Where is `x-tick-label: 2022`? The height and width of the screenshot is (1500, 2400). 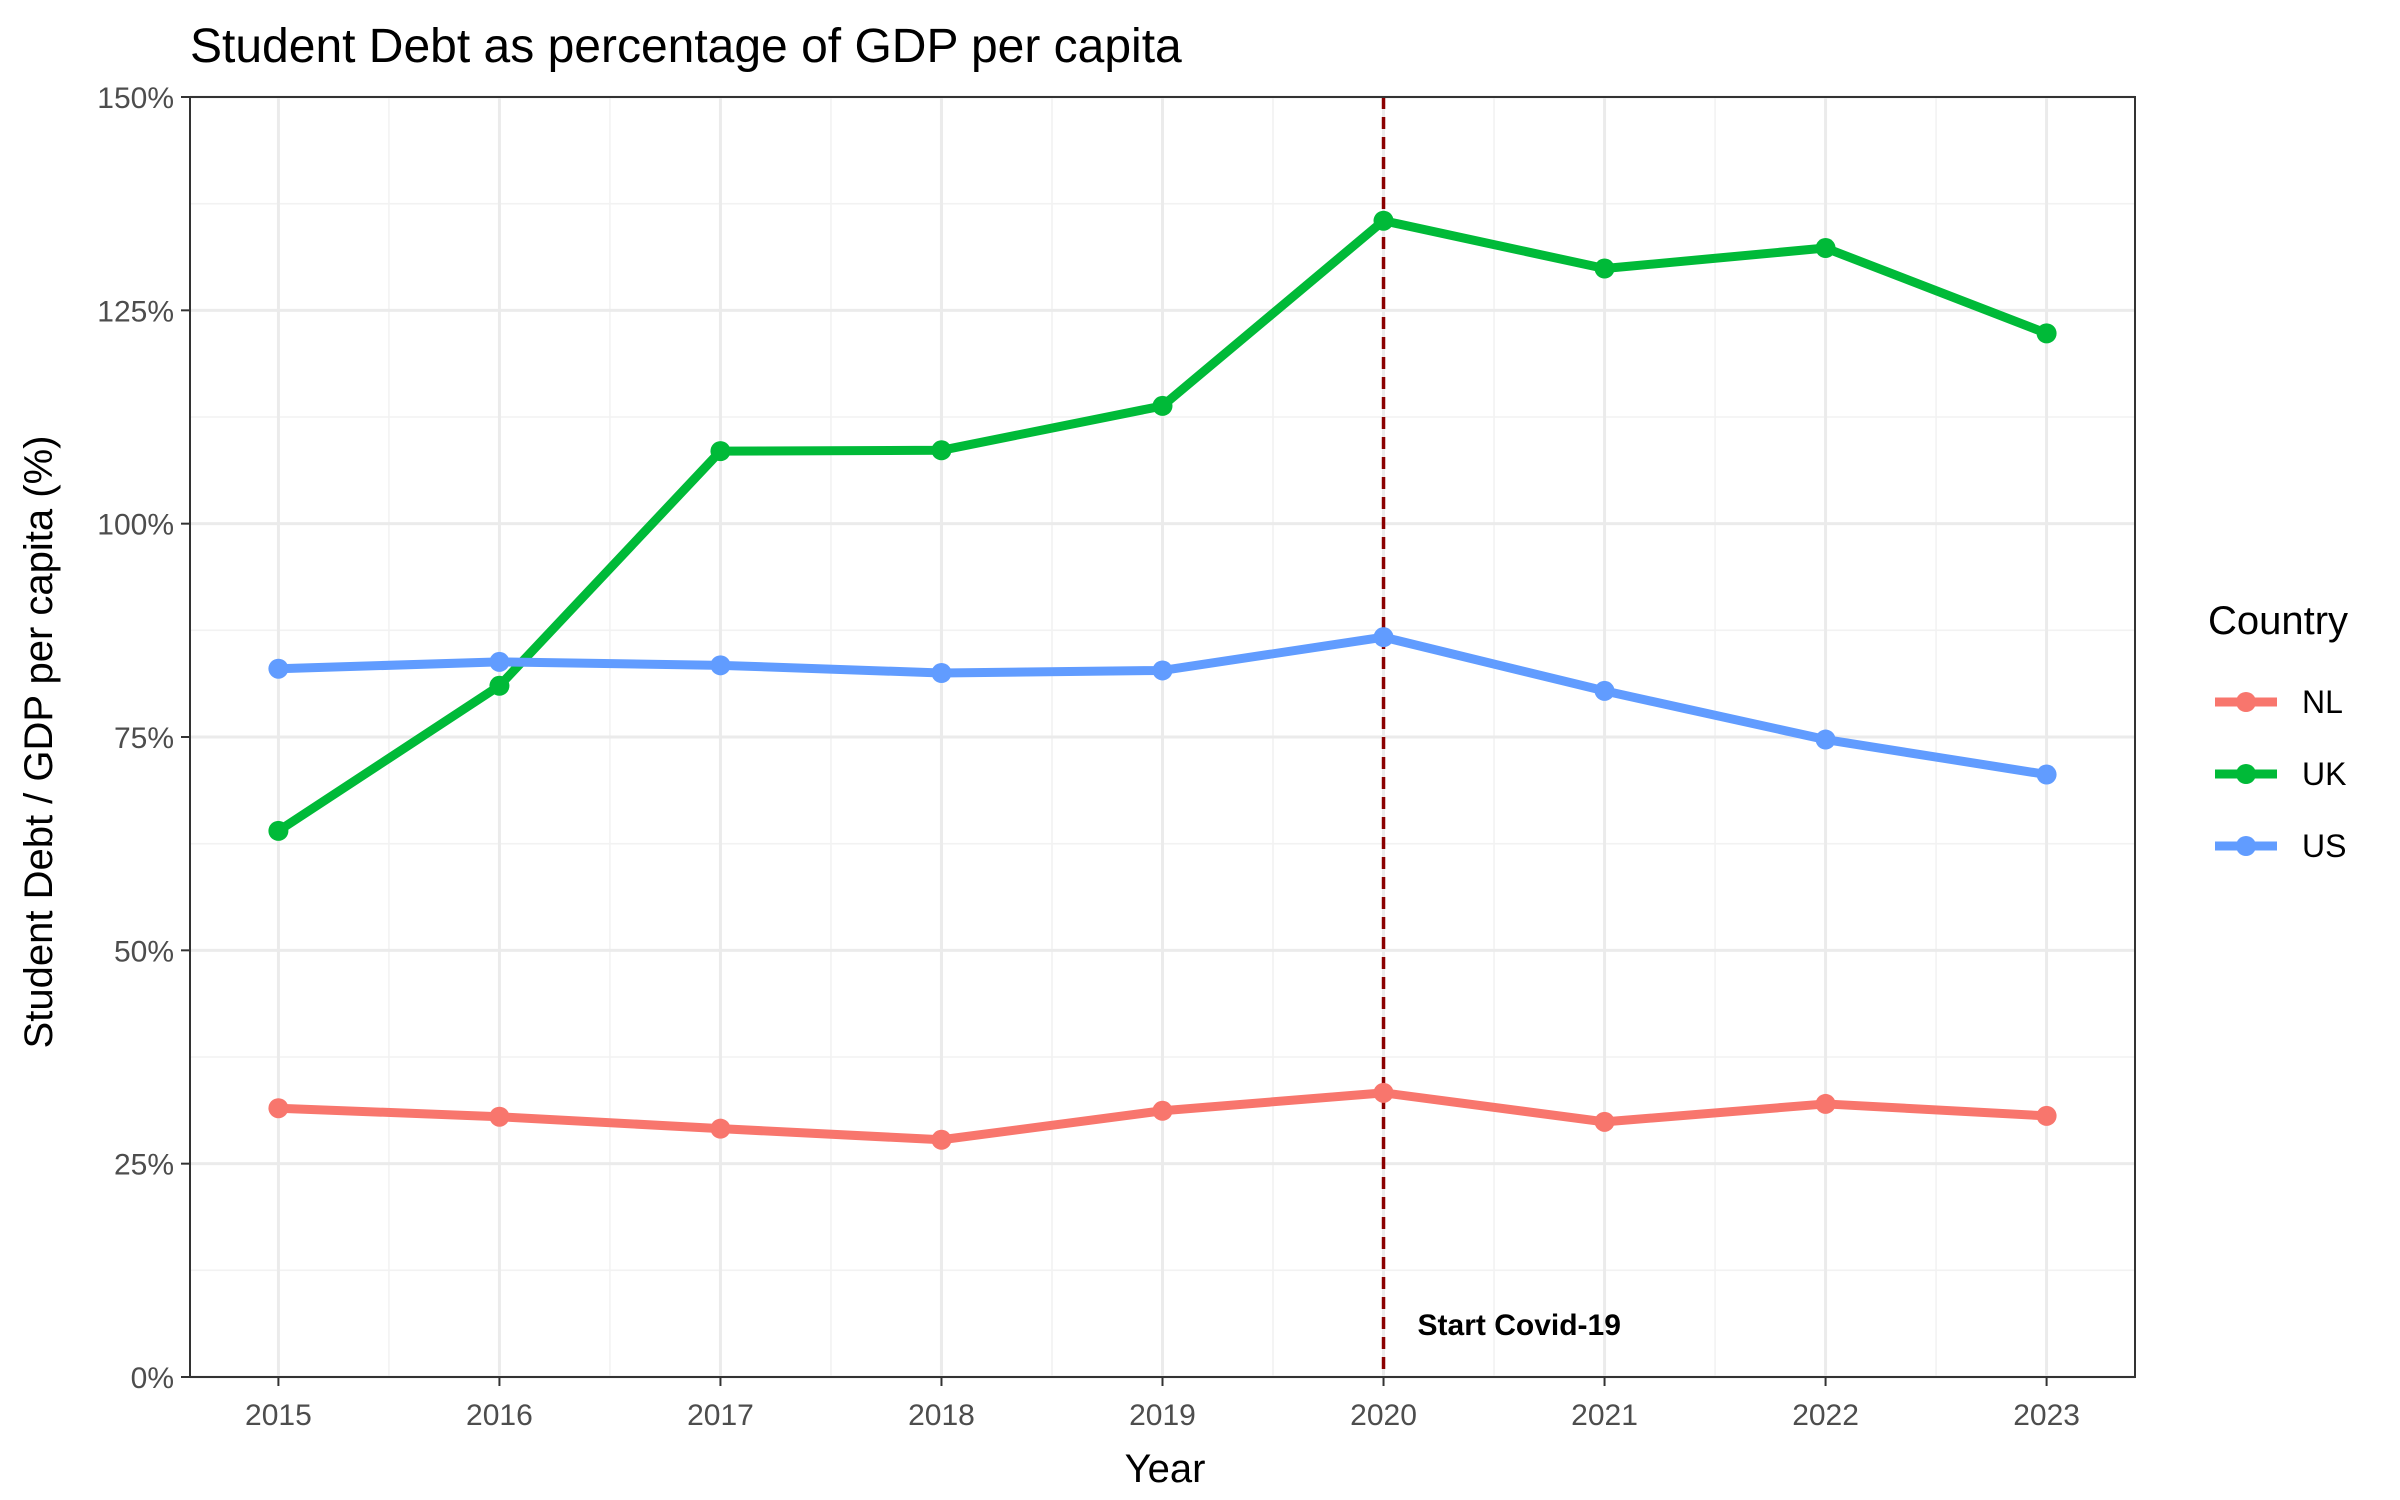
x-tick-label: 2022 is located at coordinates (1825, 1415).